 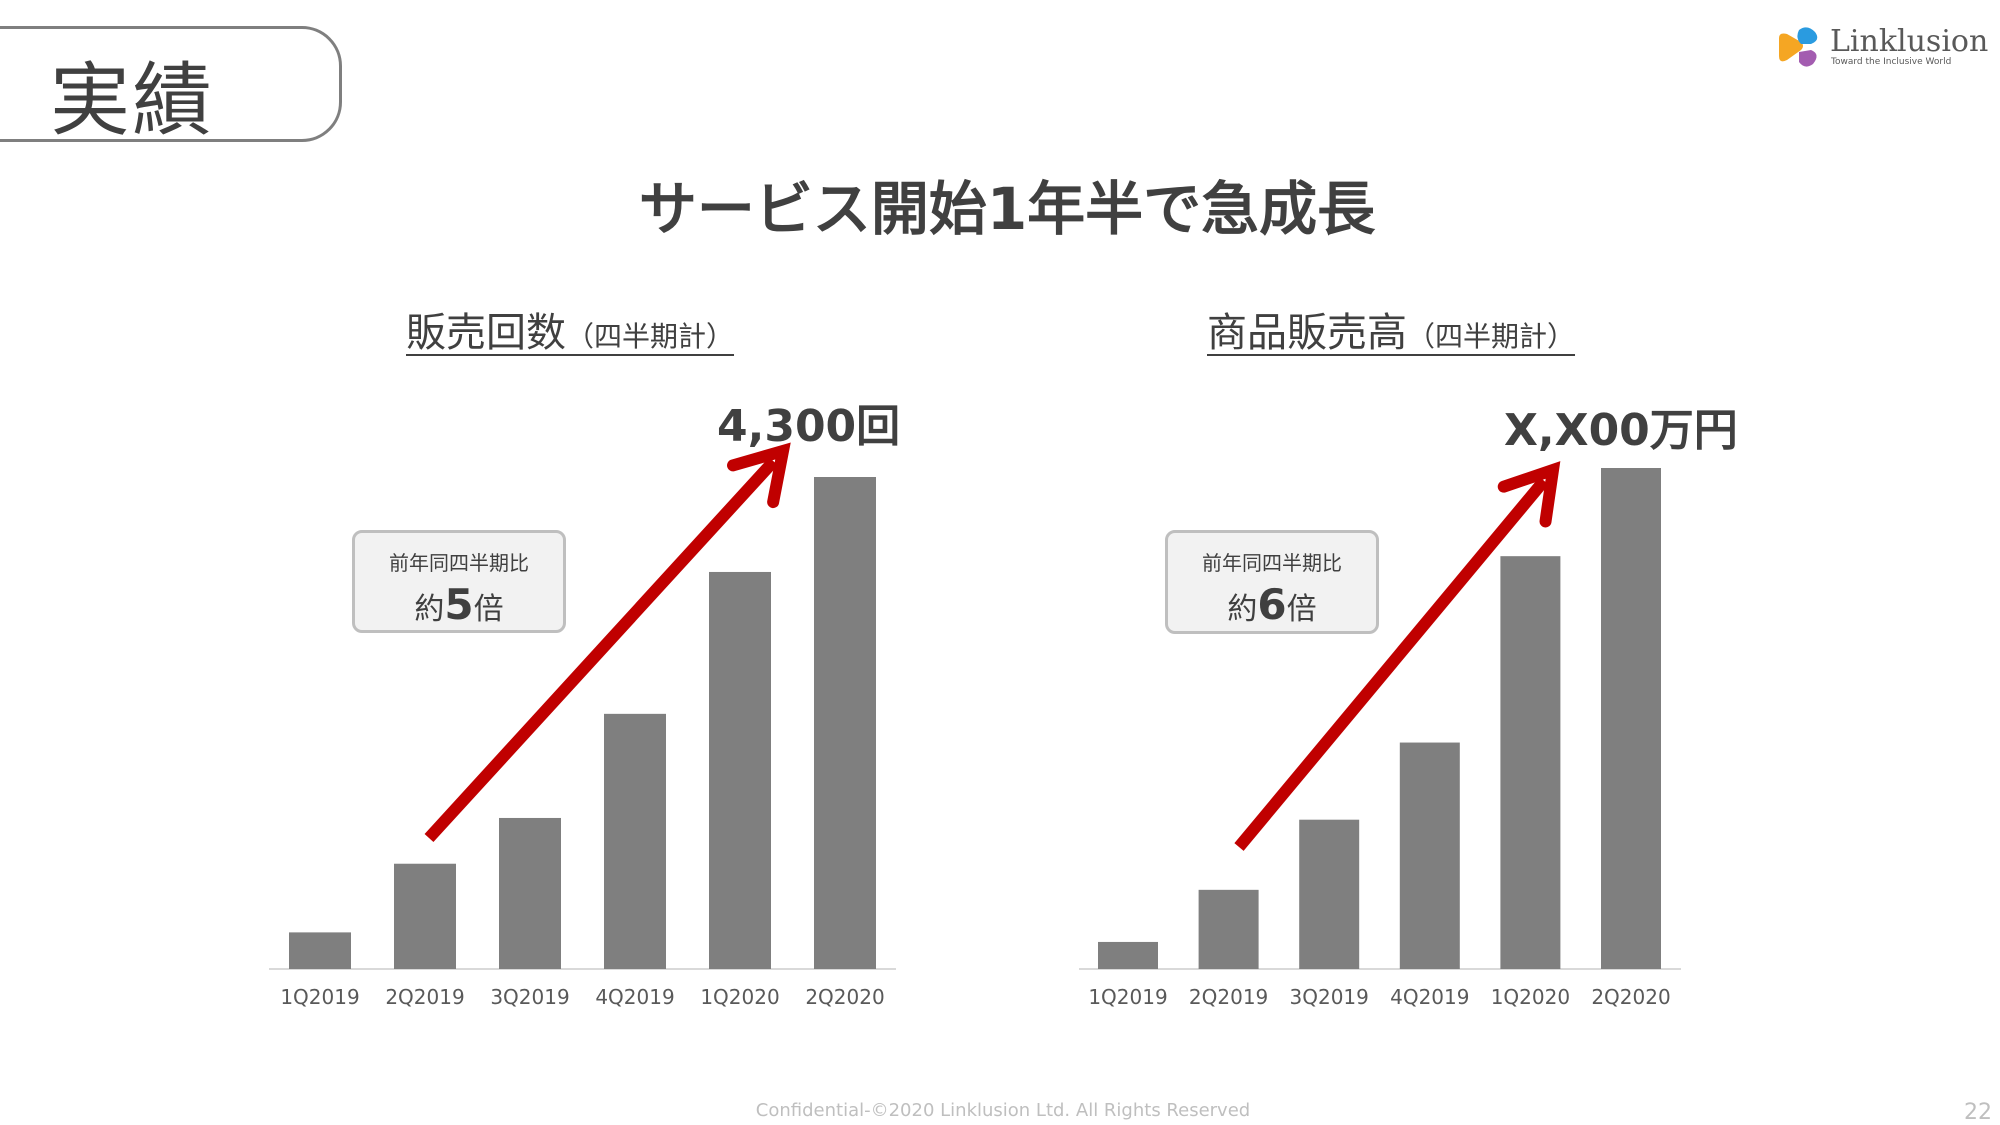 I want to click on yoy-callout: 前年同四半期比 約6倍, so click(x=1272, y=582).